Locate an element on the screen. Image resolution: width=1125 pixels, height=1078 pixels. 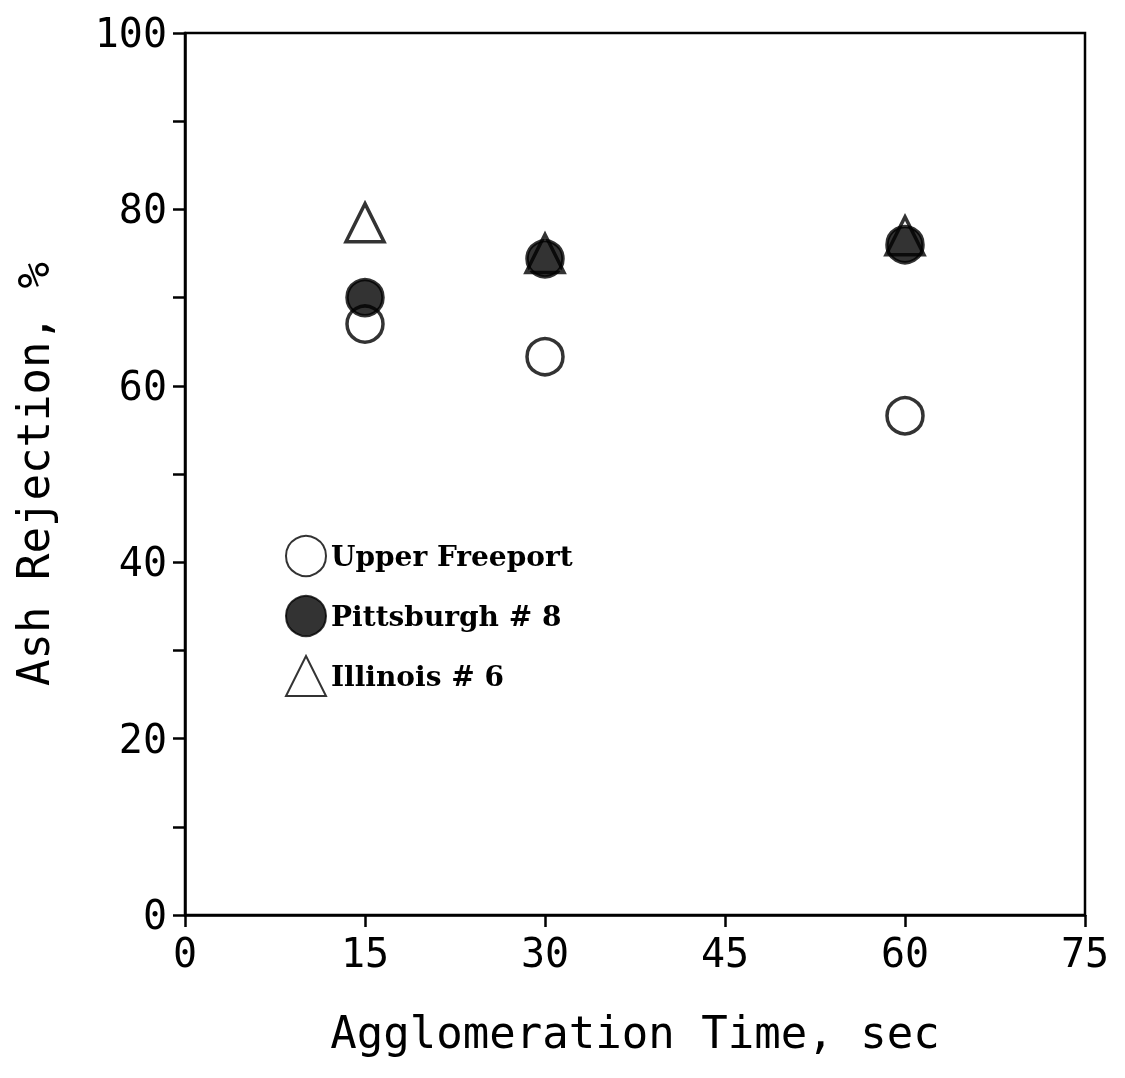
x-tick-label: 75 is located at coordinates (1085, 953).